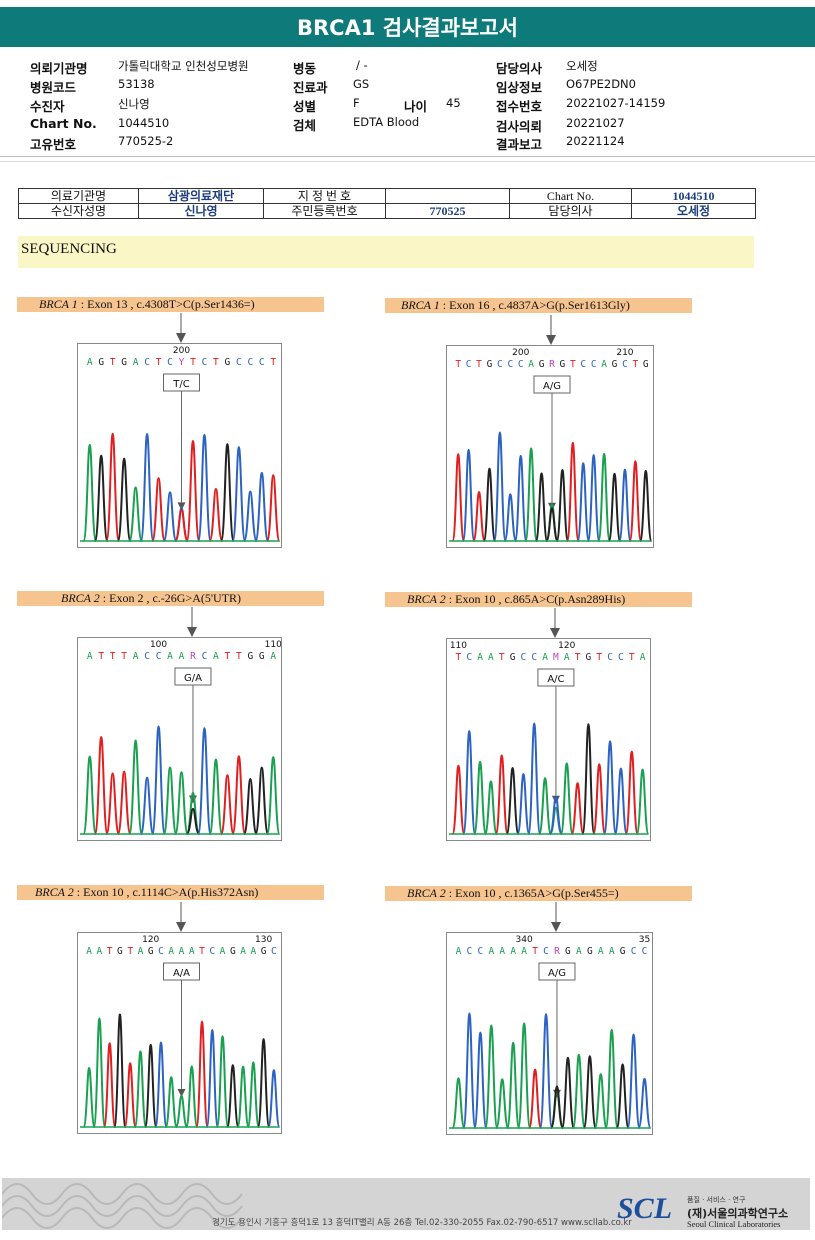  I want to click on footer-tagline: 품질 · 서비스 · 연구, so click(716, 1200).